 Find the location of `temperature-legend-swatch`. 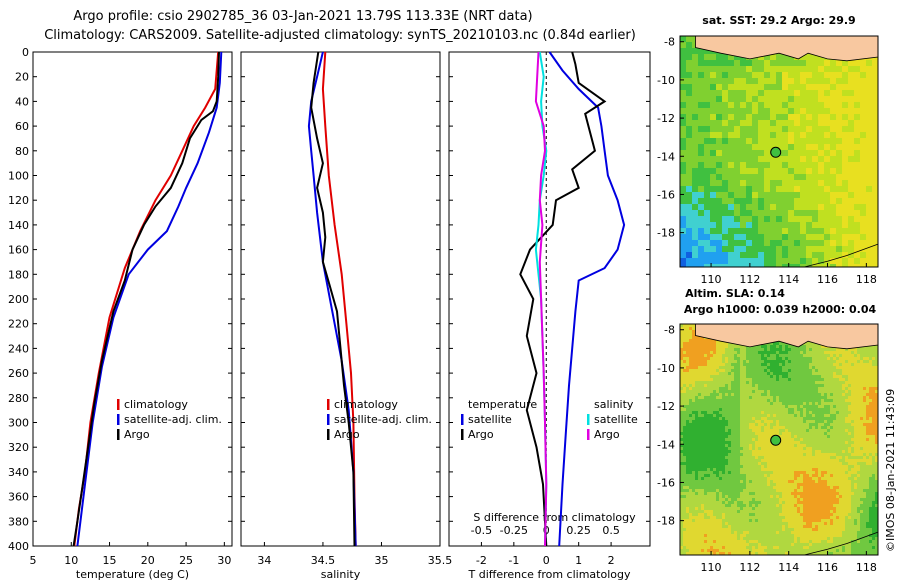

temperature-legend-swatch is located at coordinates (118, 404).